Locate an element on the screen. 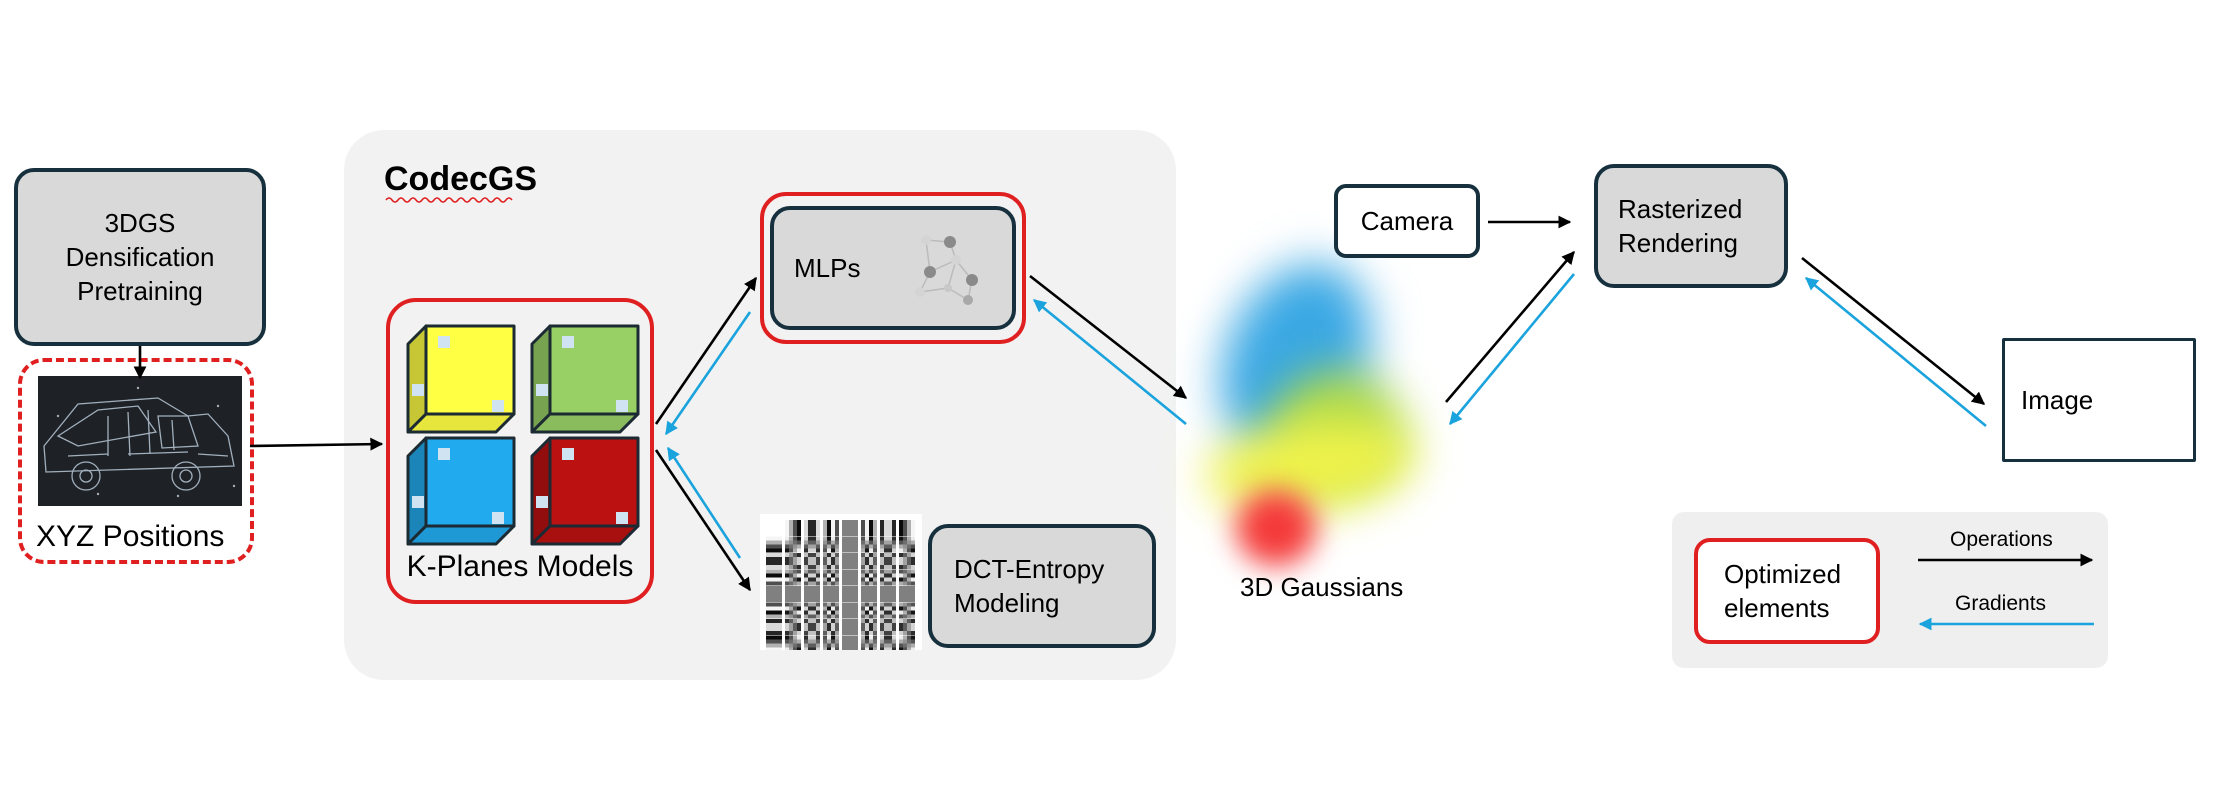  gaussian-red is located at coordinates (1276, 528).